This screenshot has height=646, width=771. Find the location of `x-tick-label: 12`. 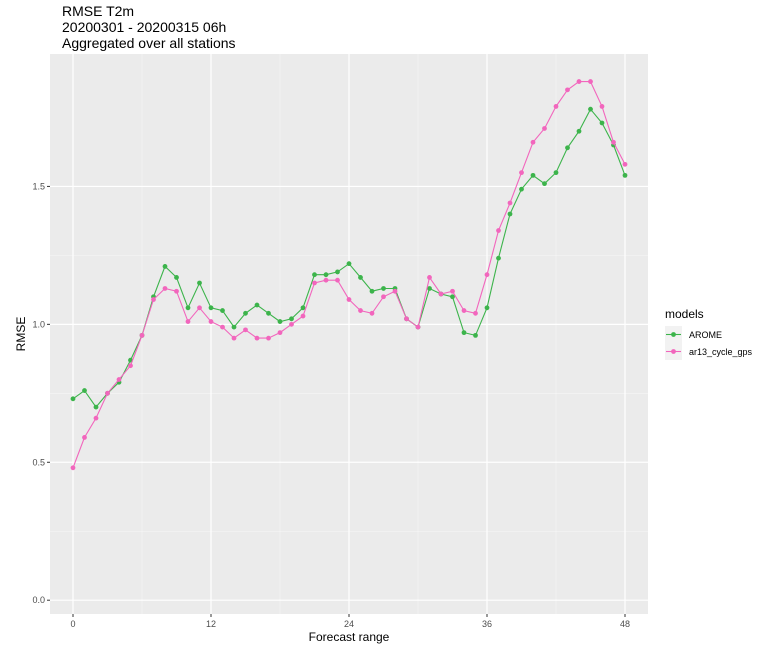

x-tick-label: 12 is located at coordinates (211, 624).